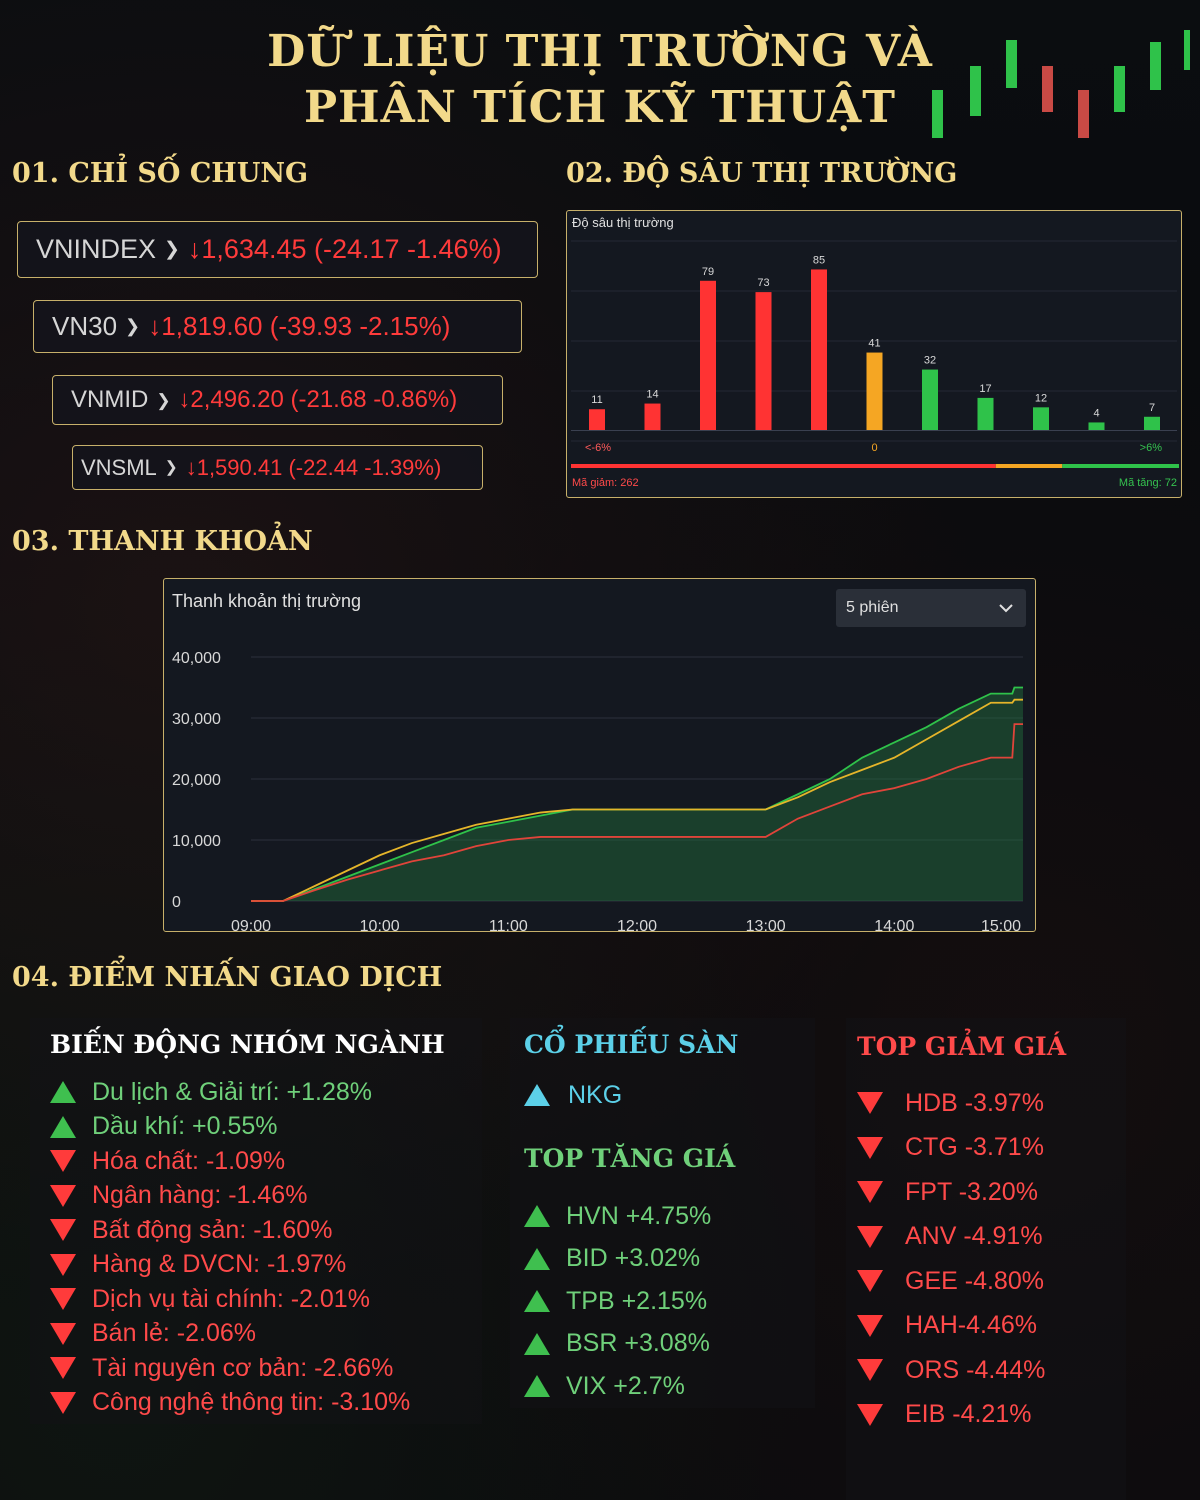 Image resolution: width=1200 pixels, height=1500 pixels. Describe the element at coordinates (974, 1147) in the screenshot. I see `loser-item-text: CTG -3.71%` at that location.